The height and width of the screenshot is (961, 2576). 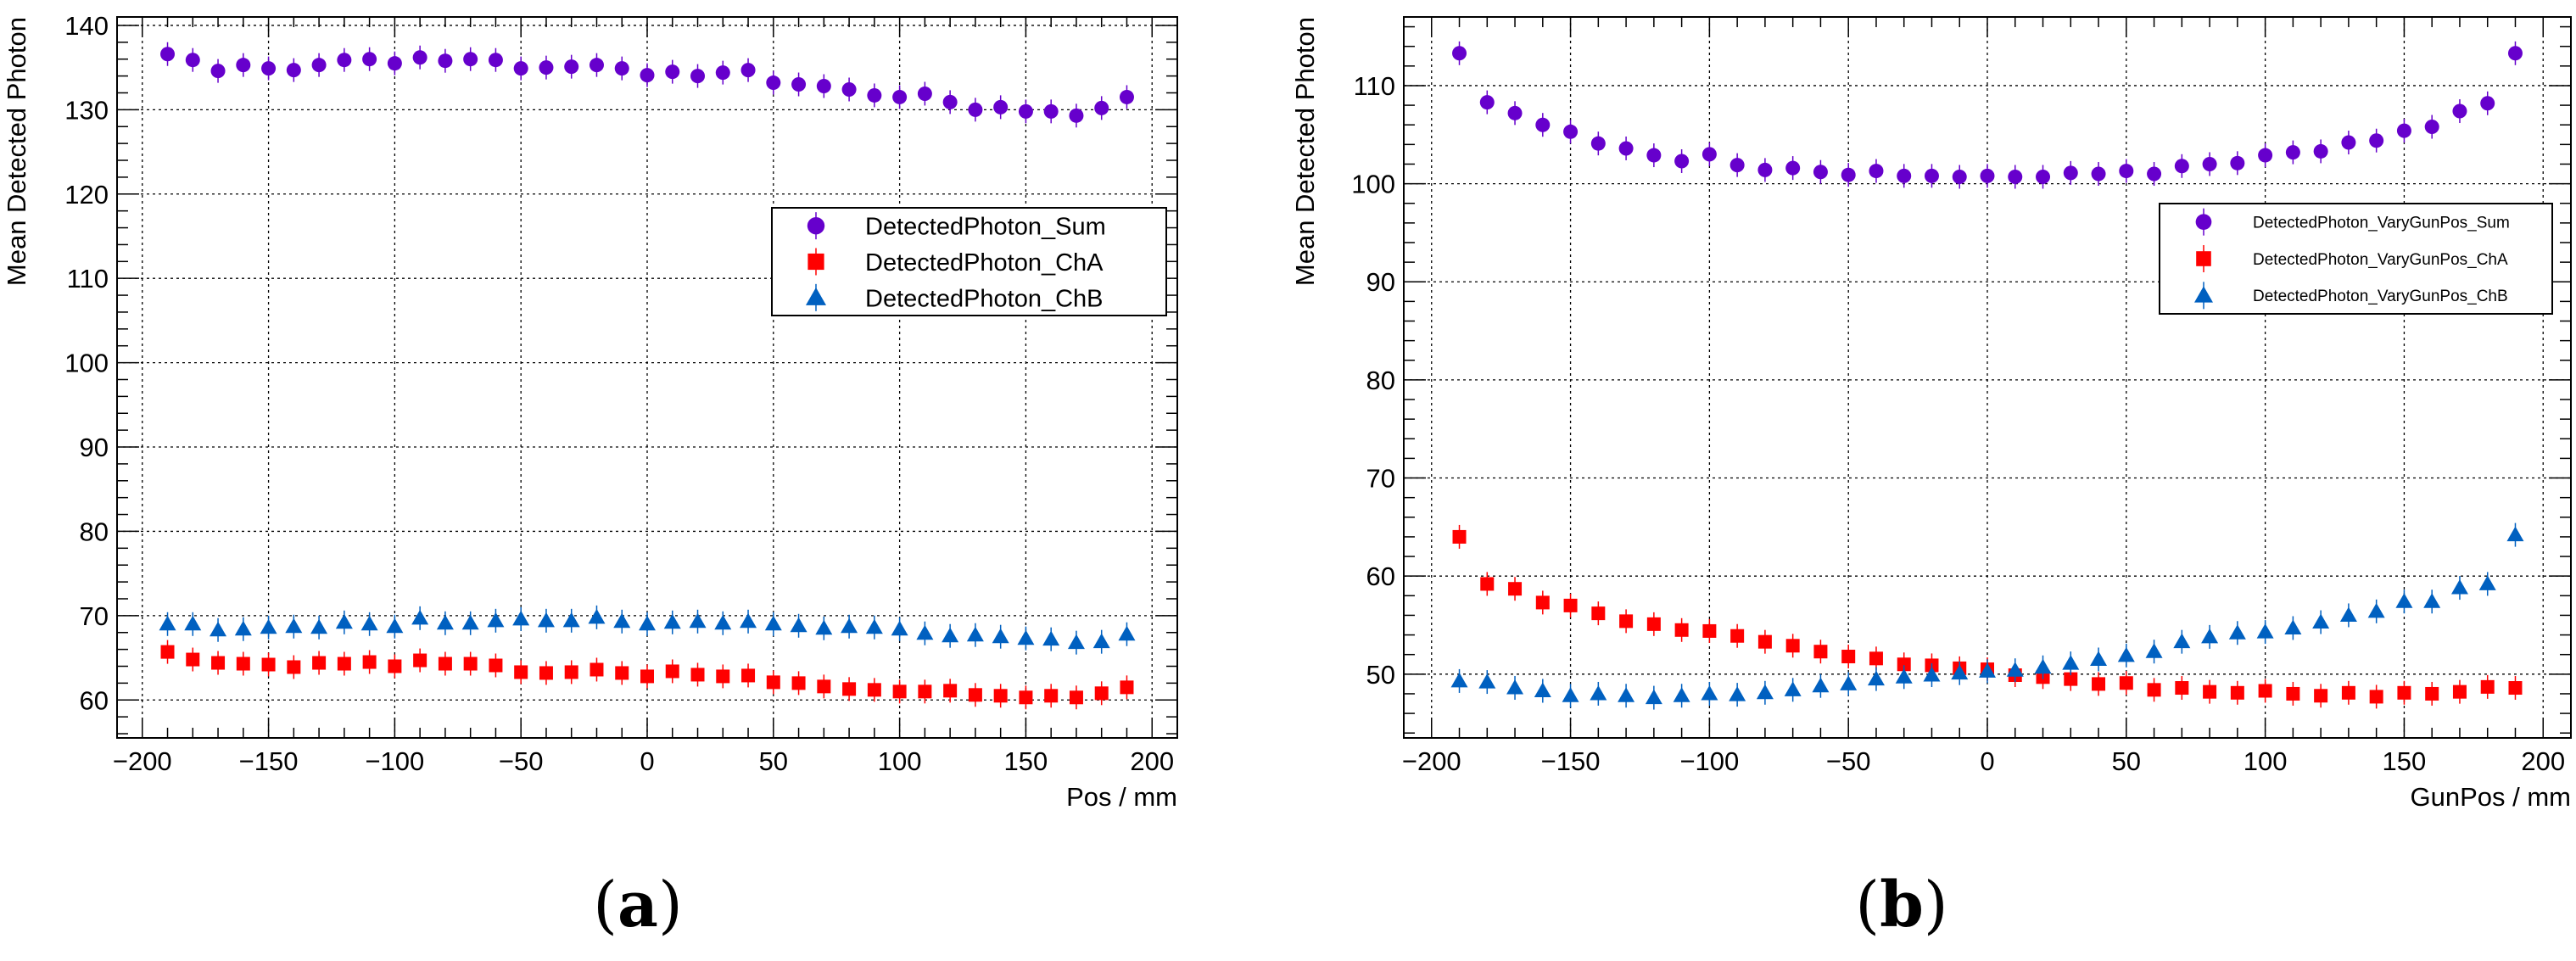 I want to click on chart-b-series-triangle, so click(x=1987, y=616).